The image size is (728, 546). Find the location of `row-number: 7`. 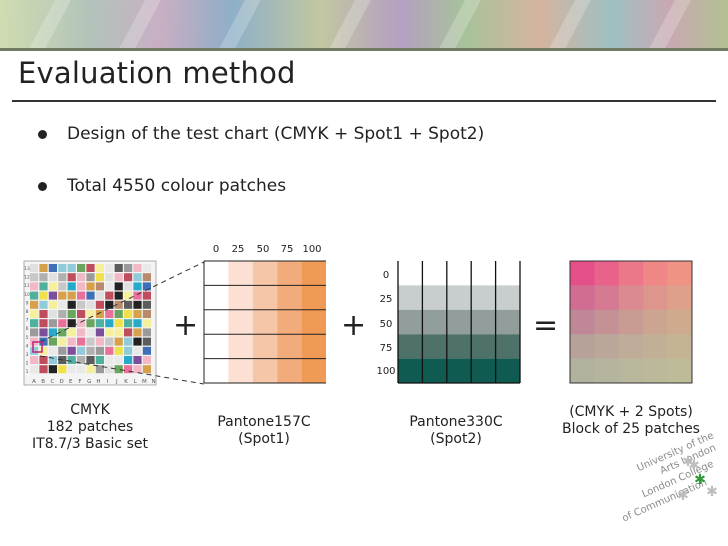

row-number: 7 is located at coordinates (27, 321).